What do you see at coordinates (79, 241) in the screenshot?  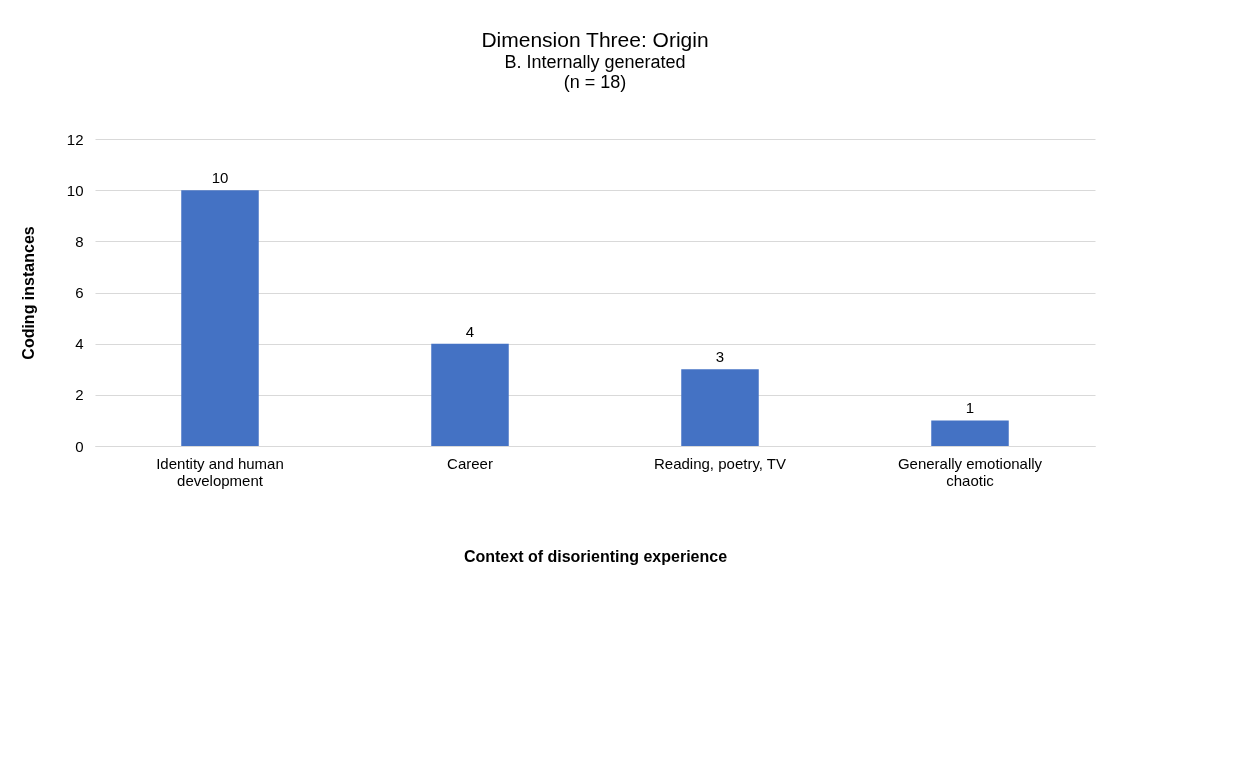 I see `y-tick-label: 8` at bounding box center [79, 241].